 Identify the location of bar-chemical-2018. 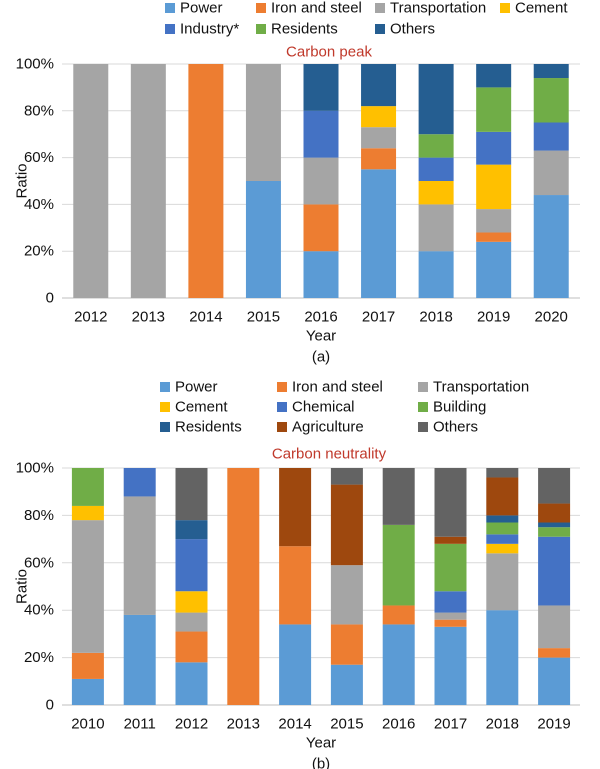
(502, 539).